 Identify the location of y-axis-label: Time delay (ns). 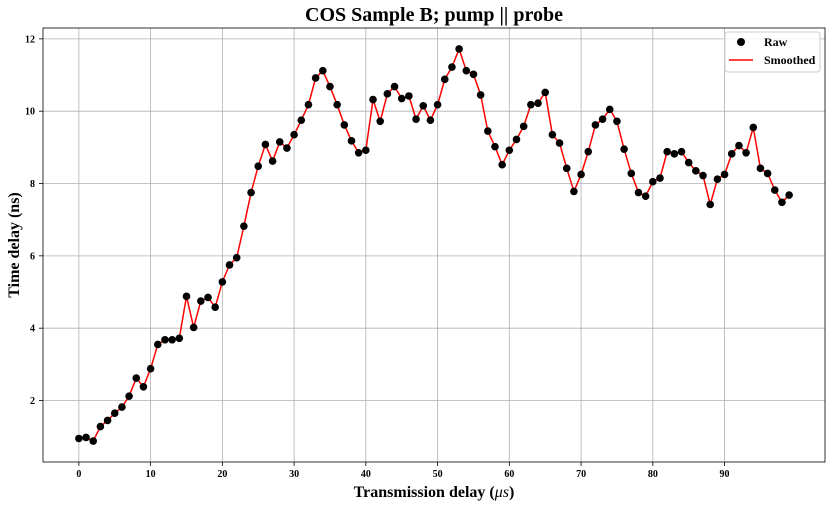
(14, 244).